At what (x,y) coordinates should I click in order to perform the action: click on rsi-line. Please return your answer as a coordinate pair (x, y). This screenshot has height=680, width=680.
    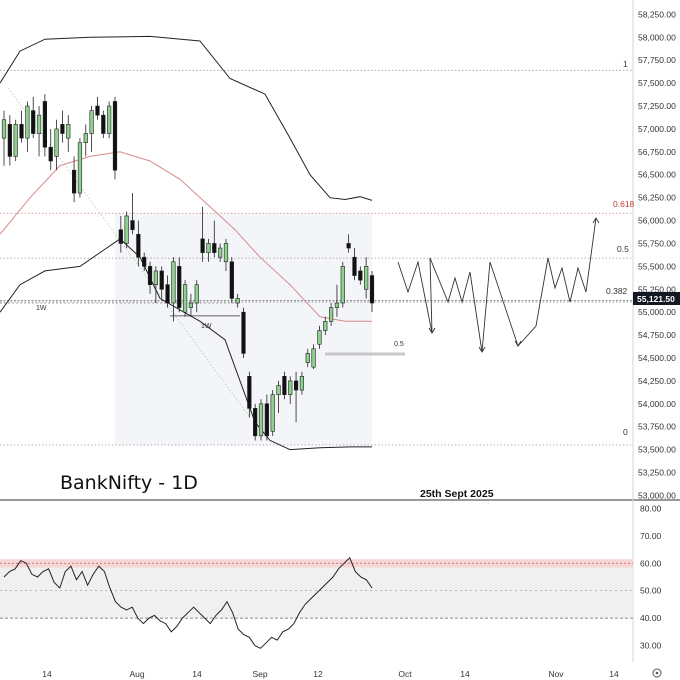
    Looking at the image, I should click on (188, 602).